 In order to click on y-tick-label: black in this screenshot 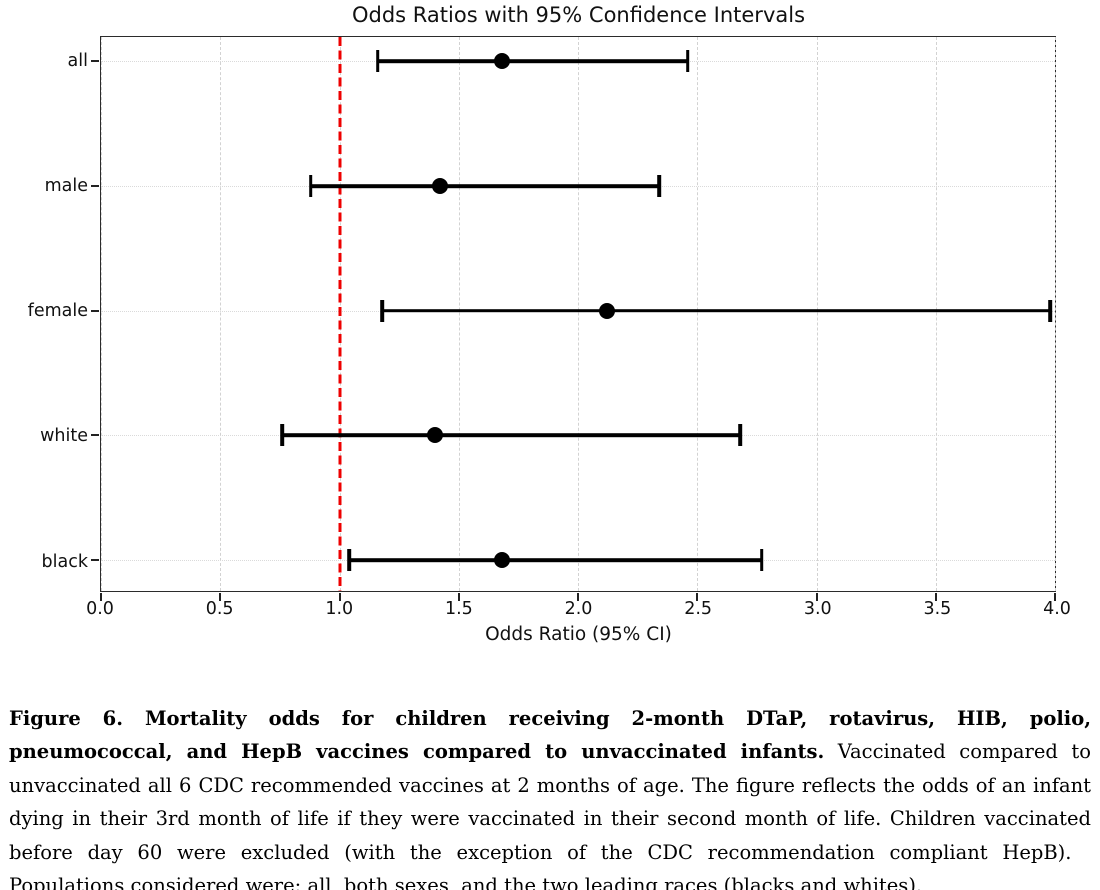, I will do `click(64, 561)`.